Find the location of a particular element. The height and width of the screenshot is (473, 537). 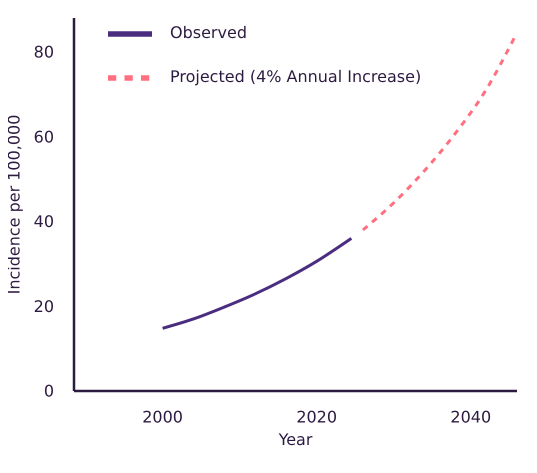

legend-label: Projected (4% Annual Increase) is located at coordinates (296, 76).